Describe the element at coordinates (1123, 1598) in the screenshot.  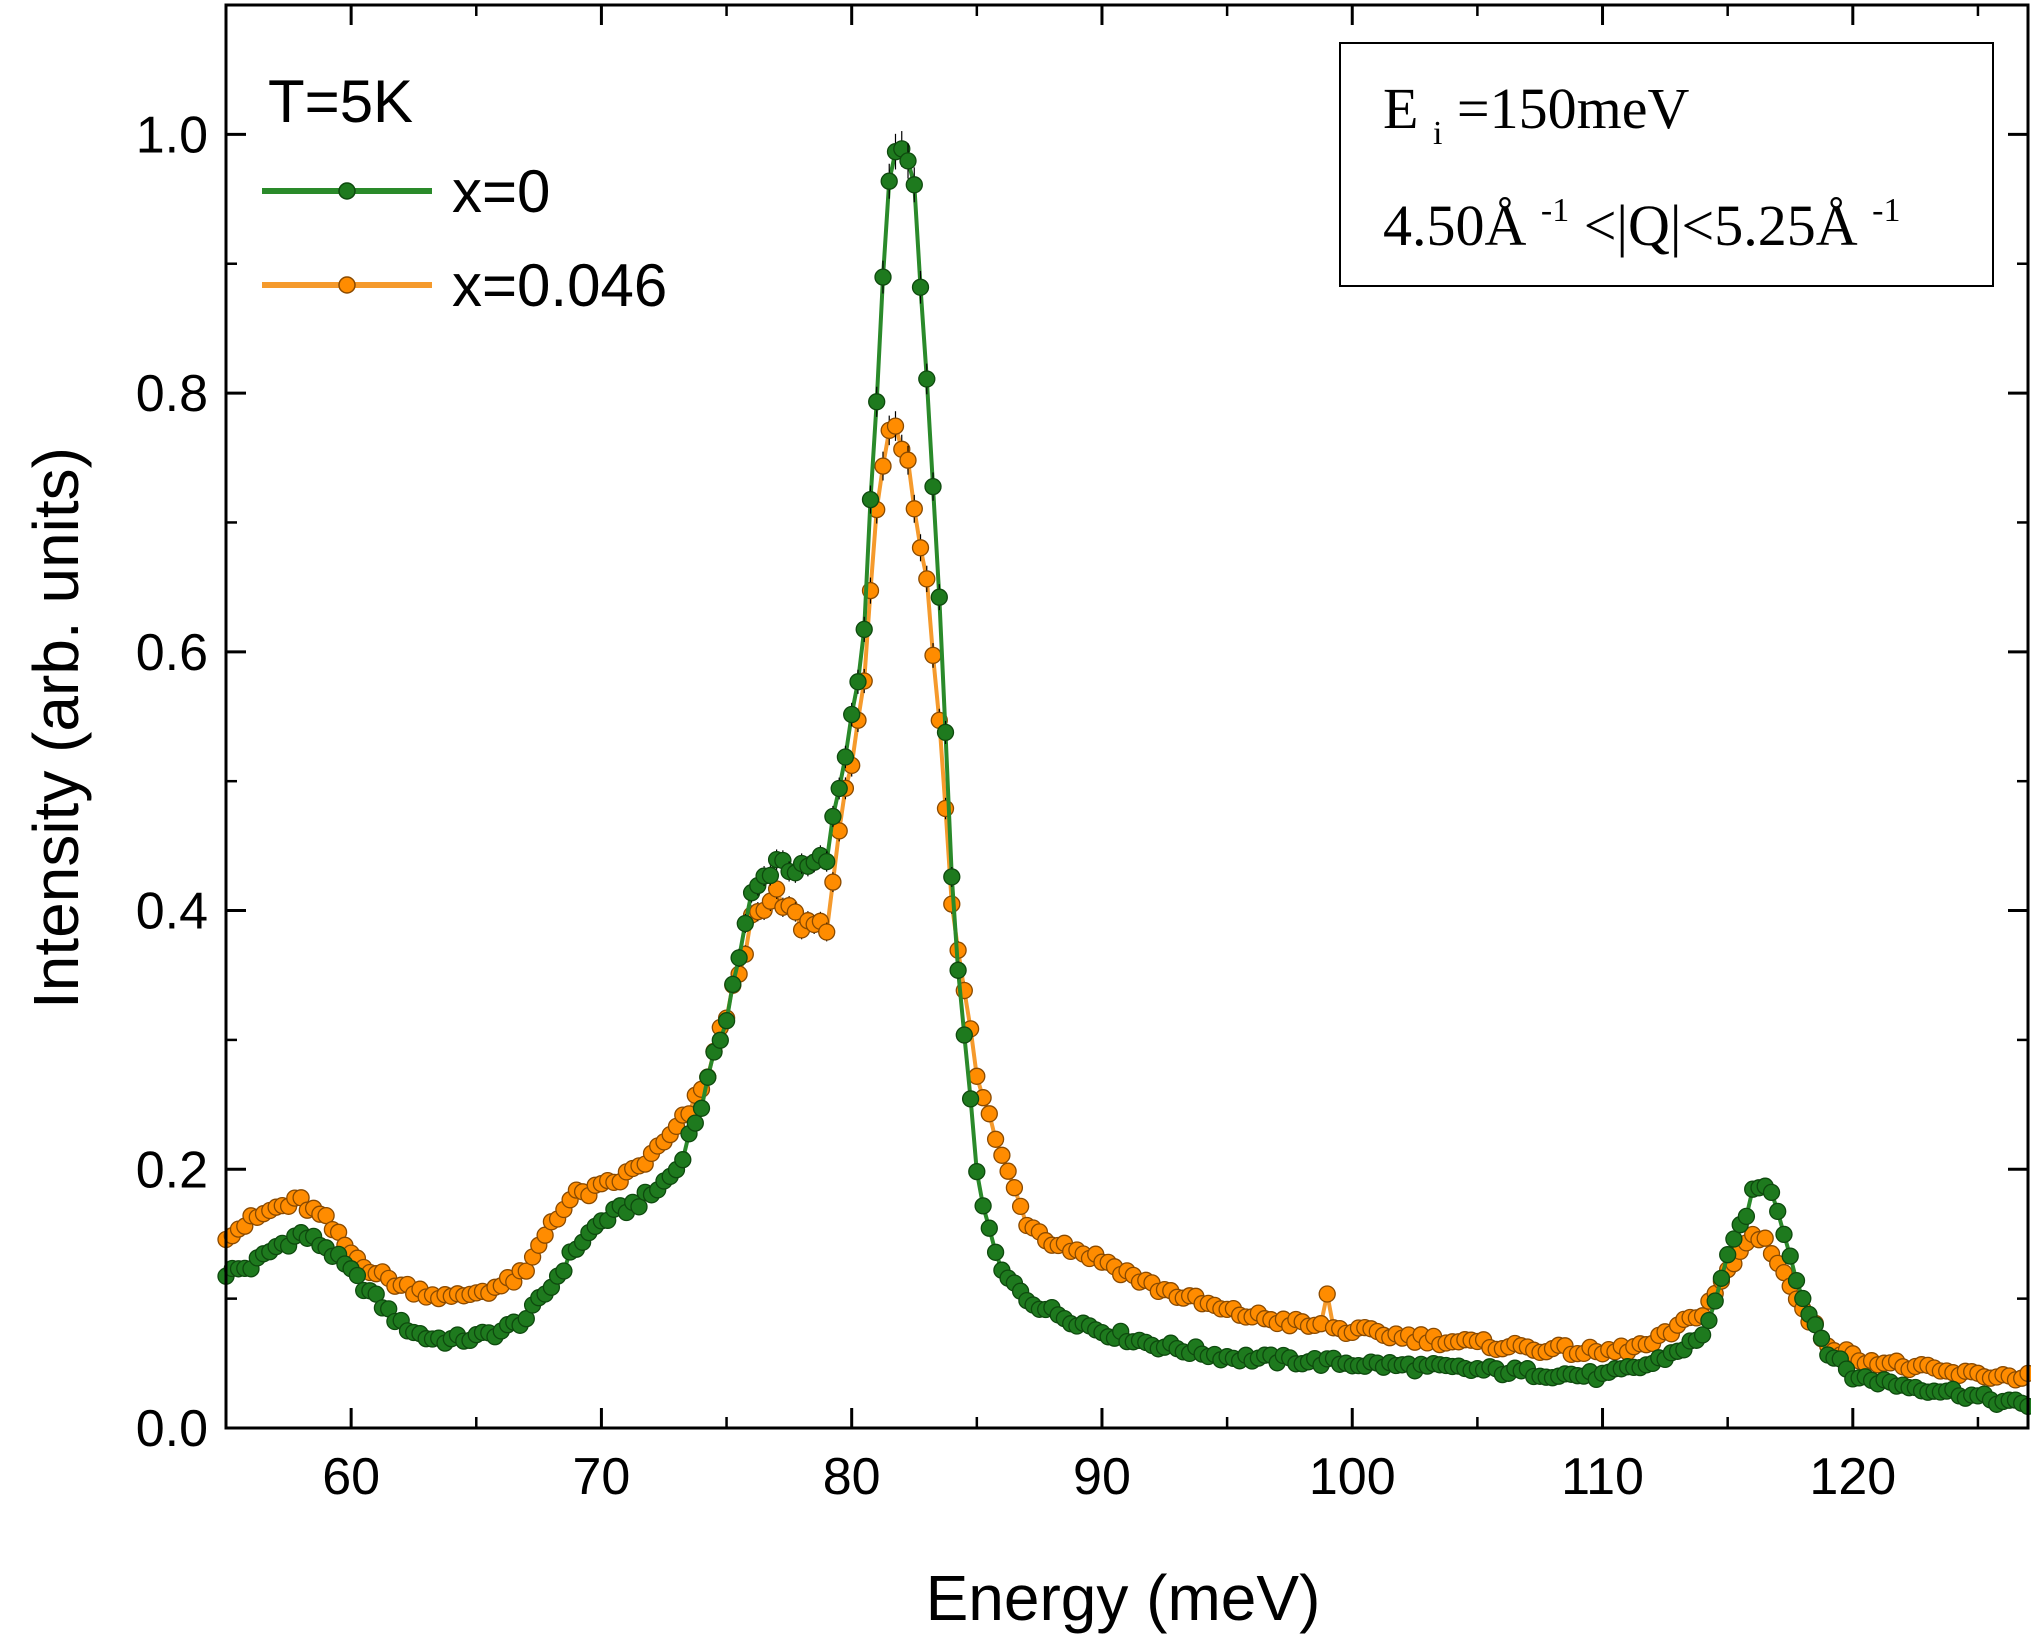
I see `x-axis-title: Energy (meV)` at that location.